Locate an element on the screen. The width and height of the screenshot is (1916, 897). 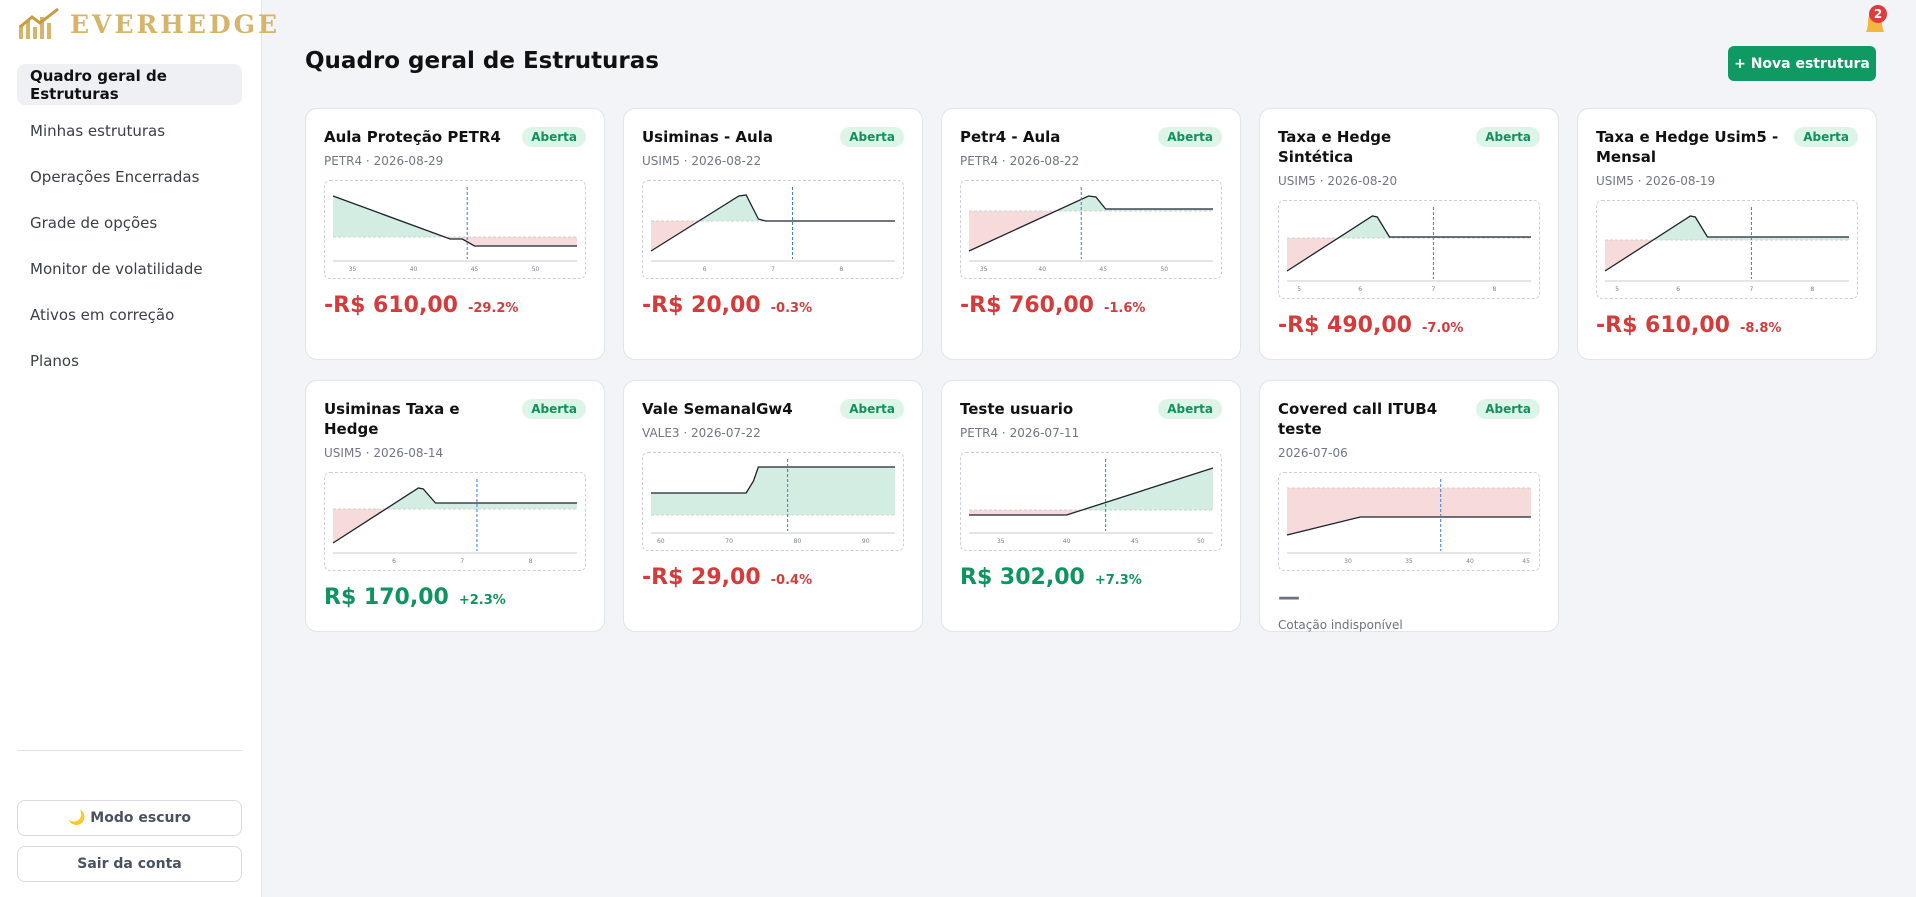
nav-item: Operações Encerradas is located at coordinates (115, 176).